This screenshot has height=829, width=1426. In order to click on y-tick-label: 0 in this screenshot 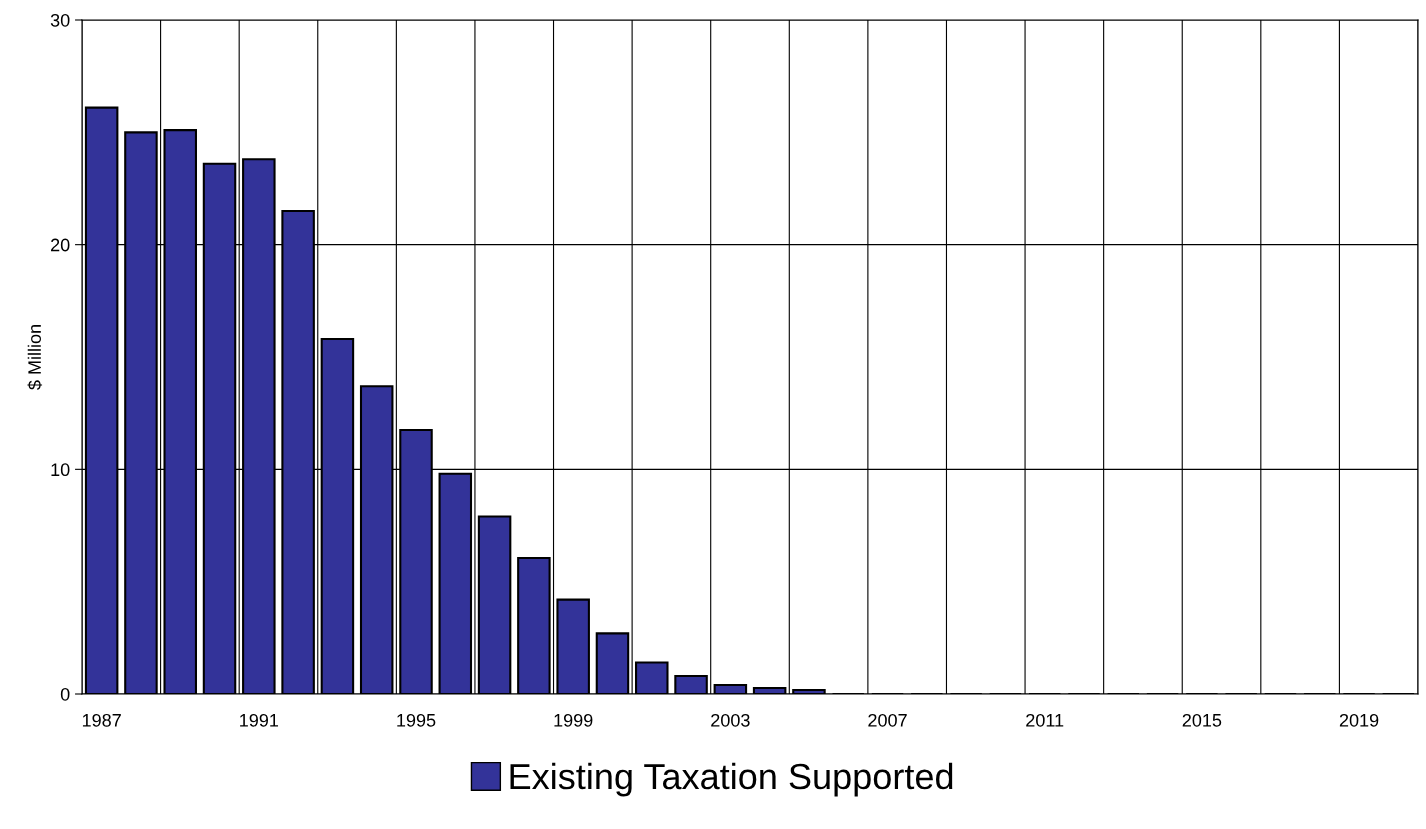, I will do `click(65, 694)`.